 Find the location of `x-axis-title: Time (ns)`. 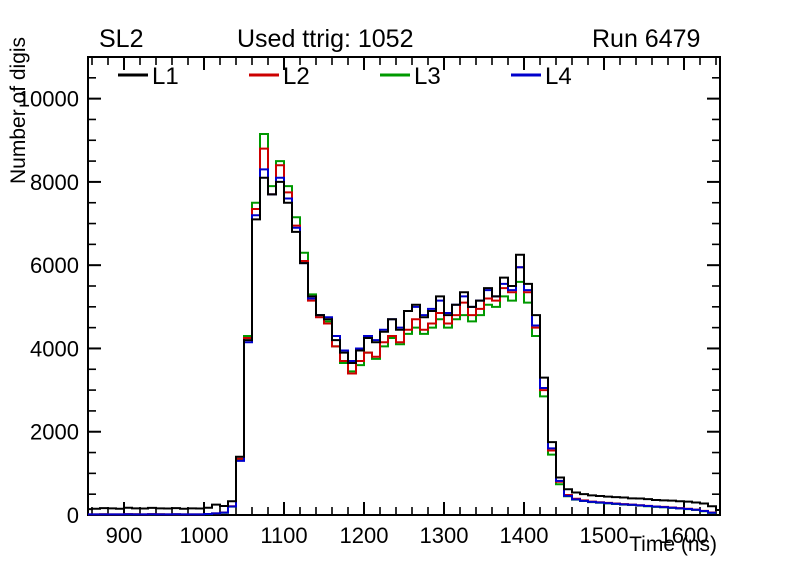

x-axis-title: Time (ns) is located at coordinates (673, 544).